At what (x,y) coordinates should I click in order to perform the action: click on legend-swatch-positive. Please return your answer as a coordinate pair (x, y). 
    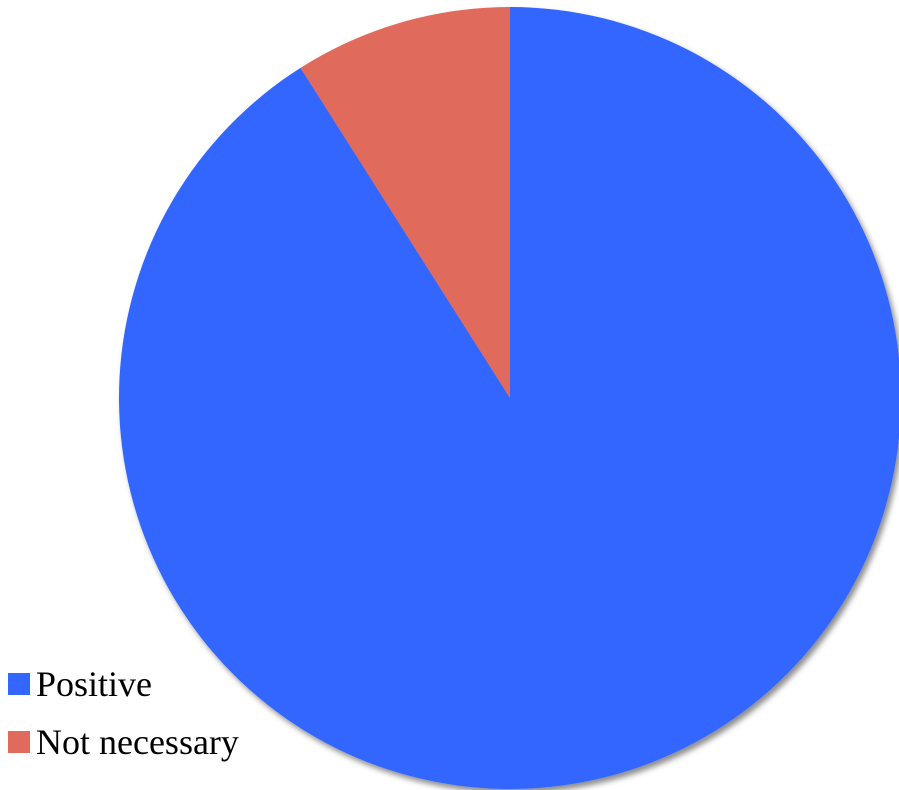
    Looking at the image, I should click on (19, 684).